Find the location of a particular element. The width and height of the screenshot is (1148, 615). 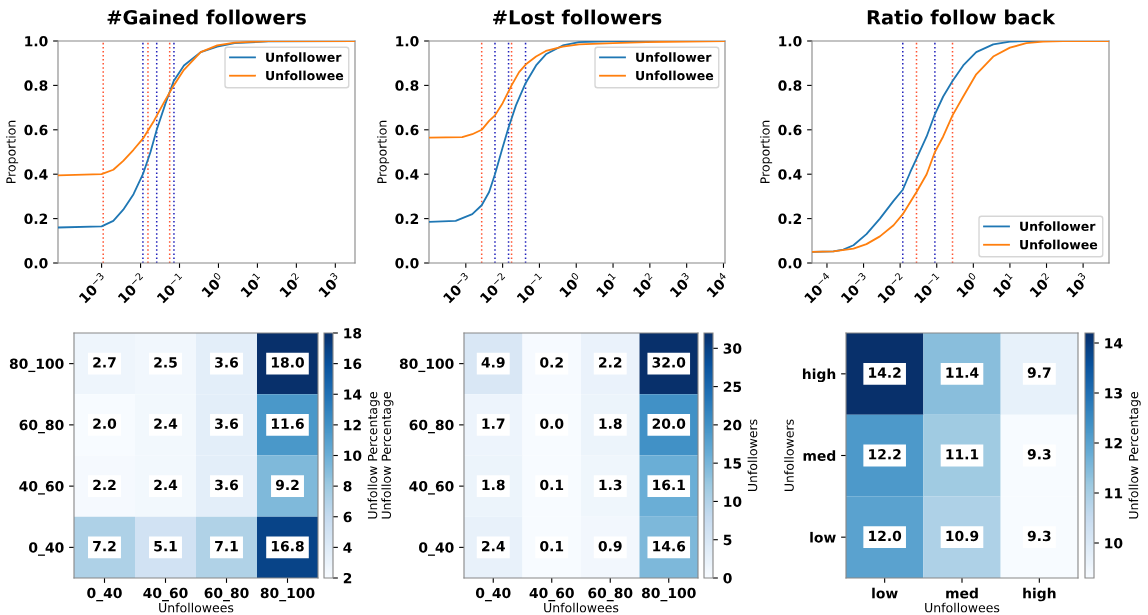

color-bar-label: 25 is located at coordinates (732, 387).